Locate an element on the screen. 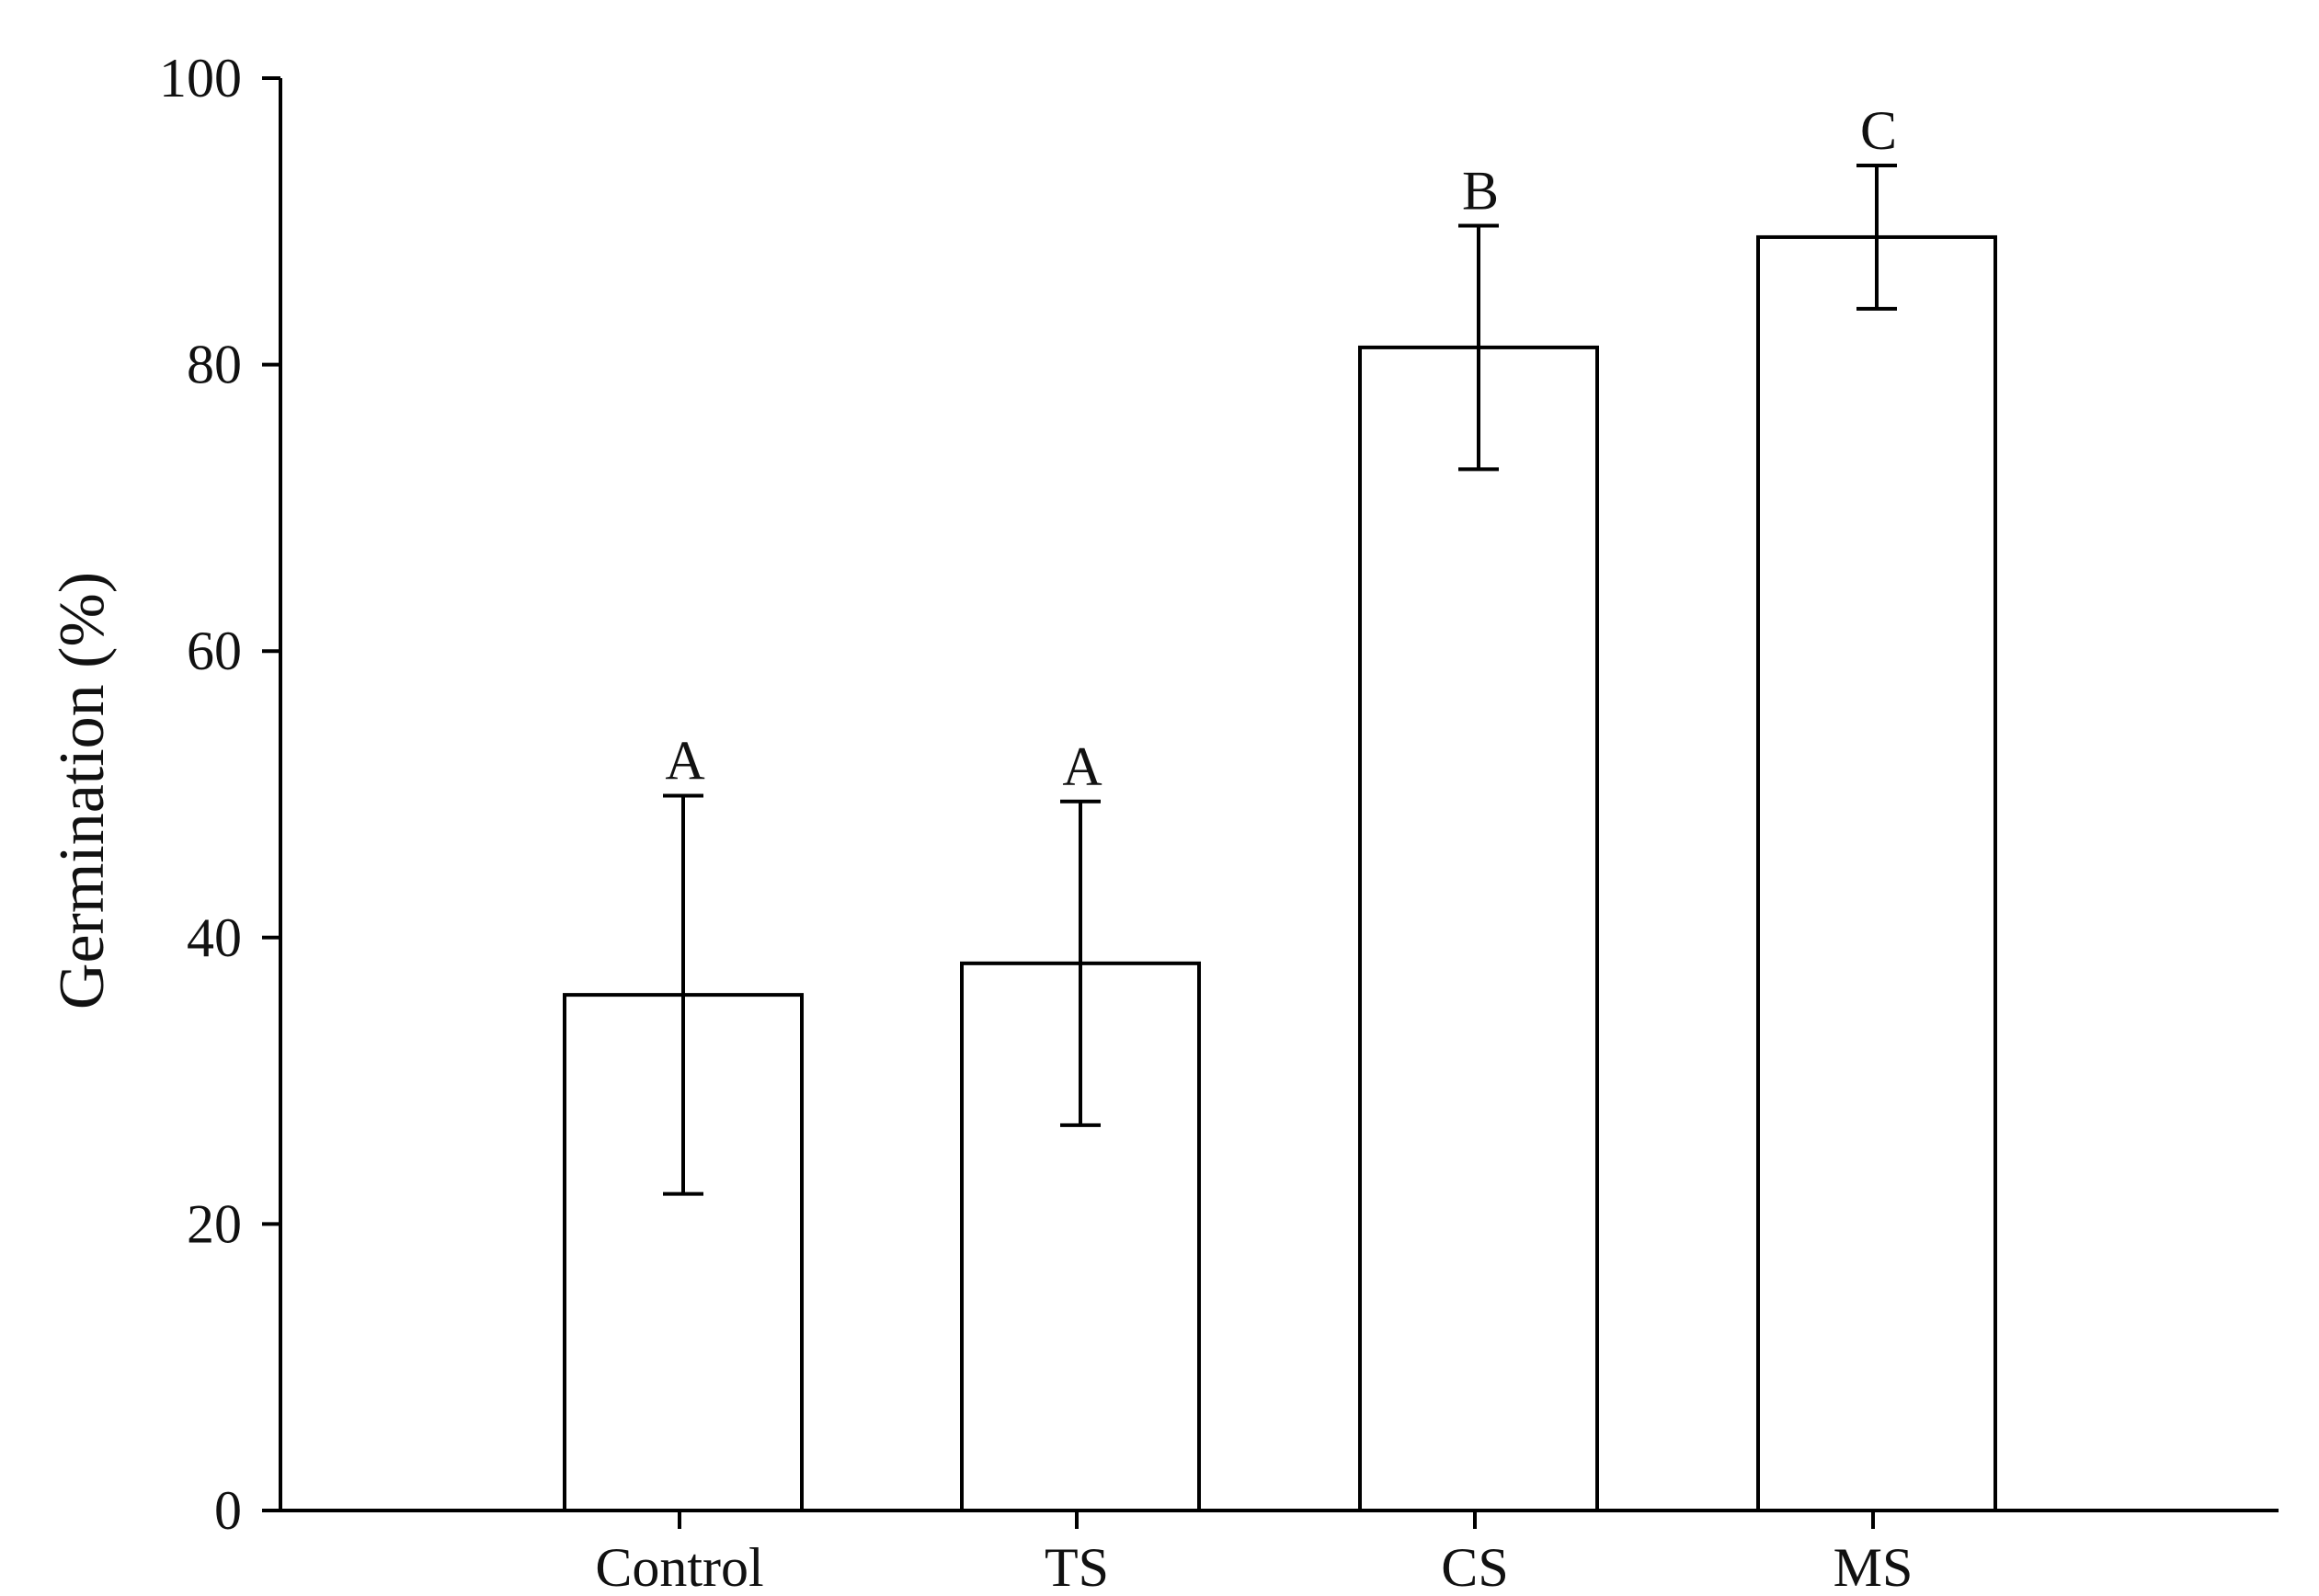 This screenshot has height=1596, width=2319. x-tick-label: TS is located at coordinates (1077, 1566).